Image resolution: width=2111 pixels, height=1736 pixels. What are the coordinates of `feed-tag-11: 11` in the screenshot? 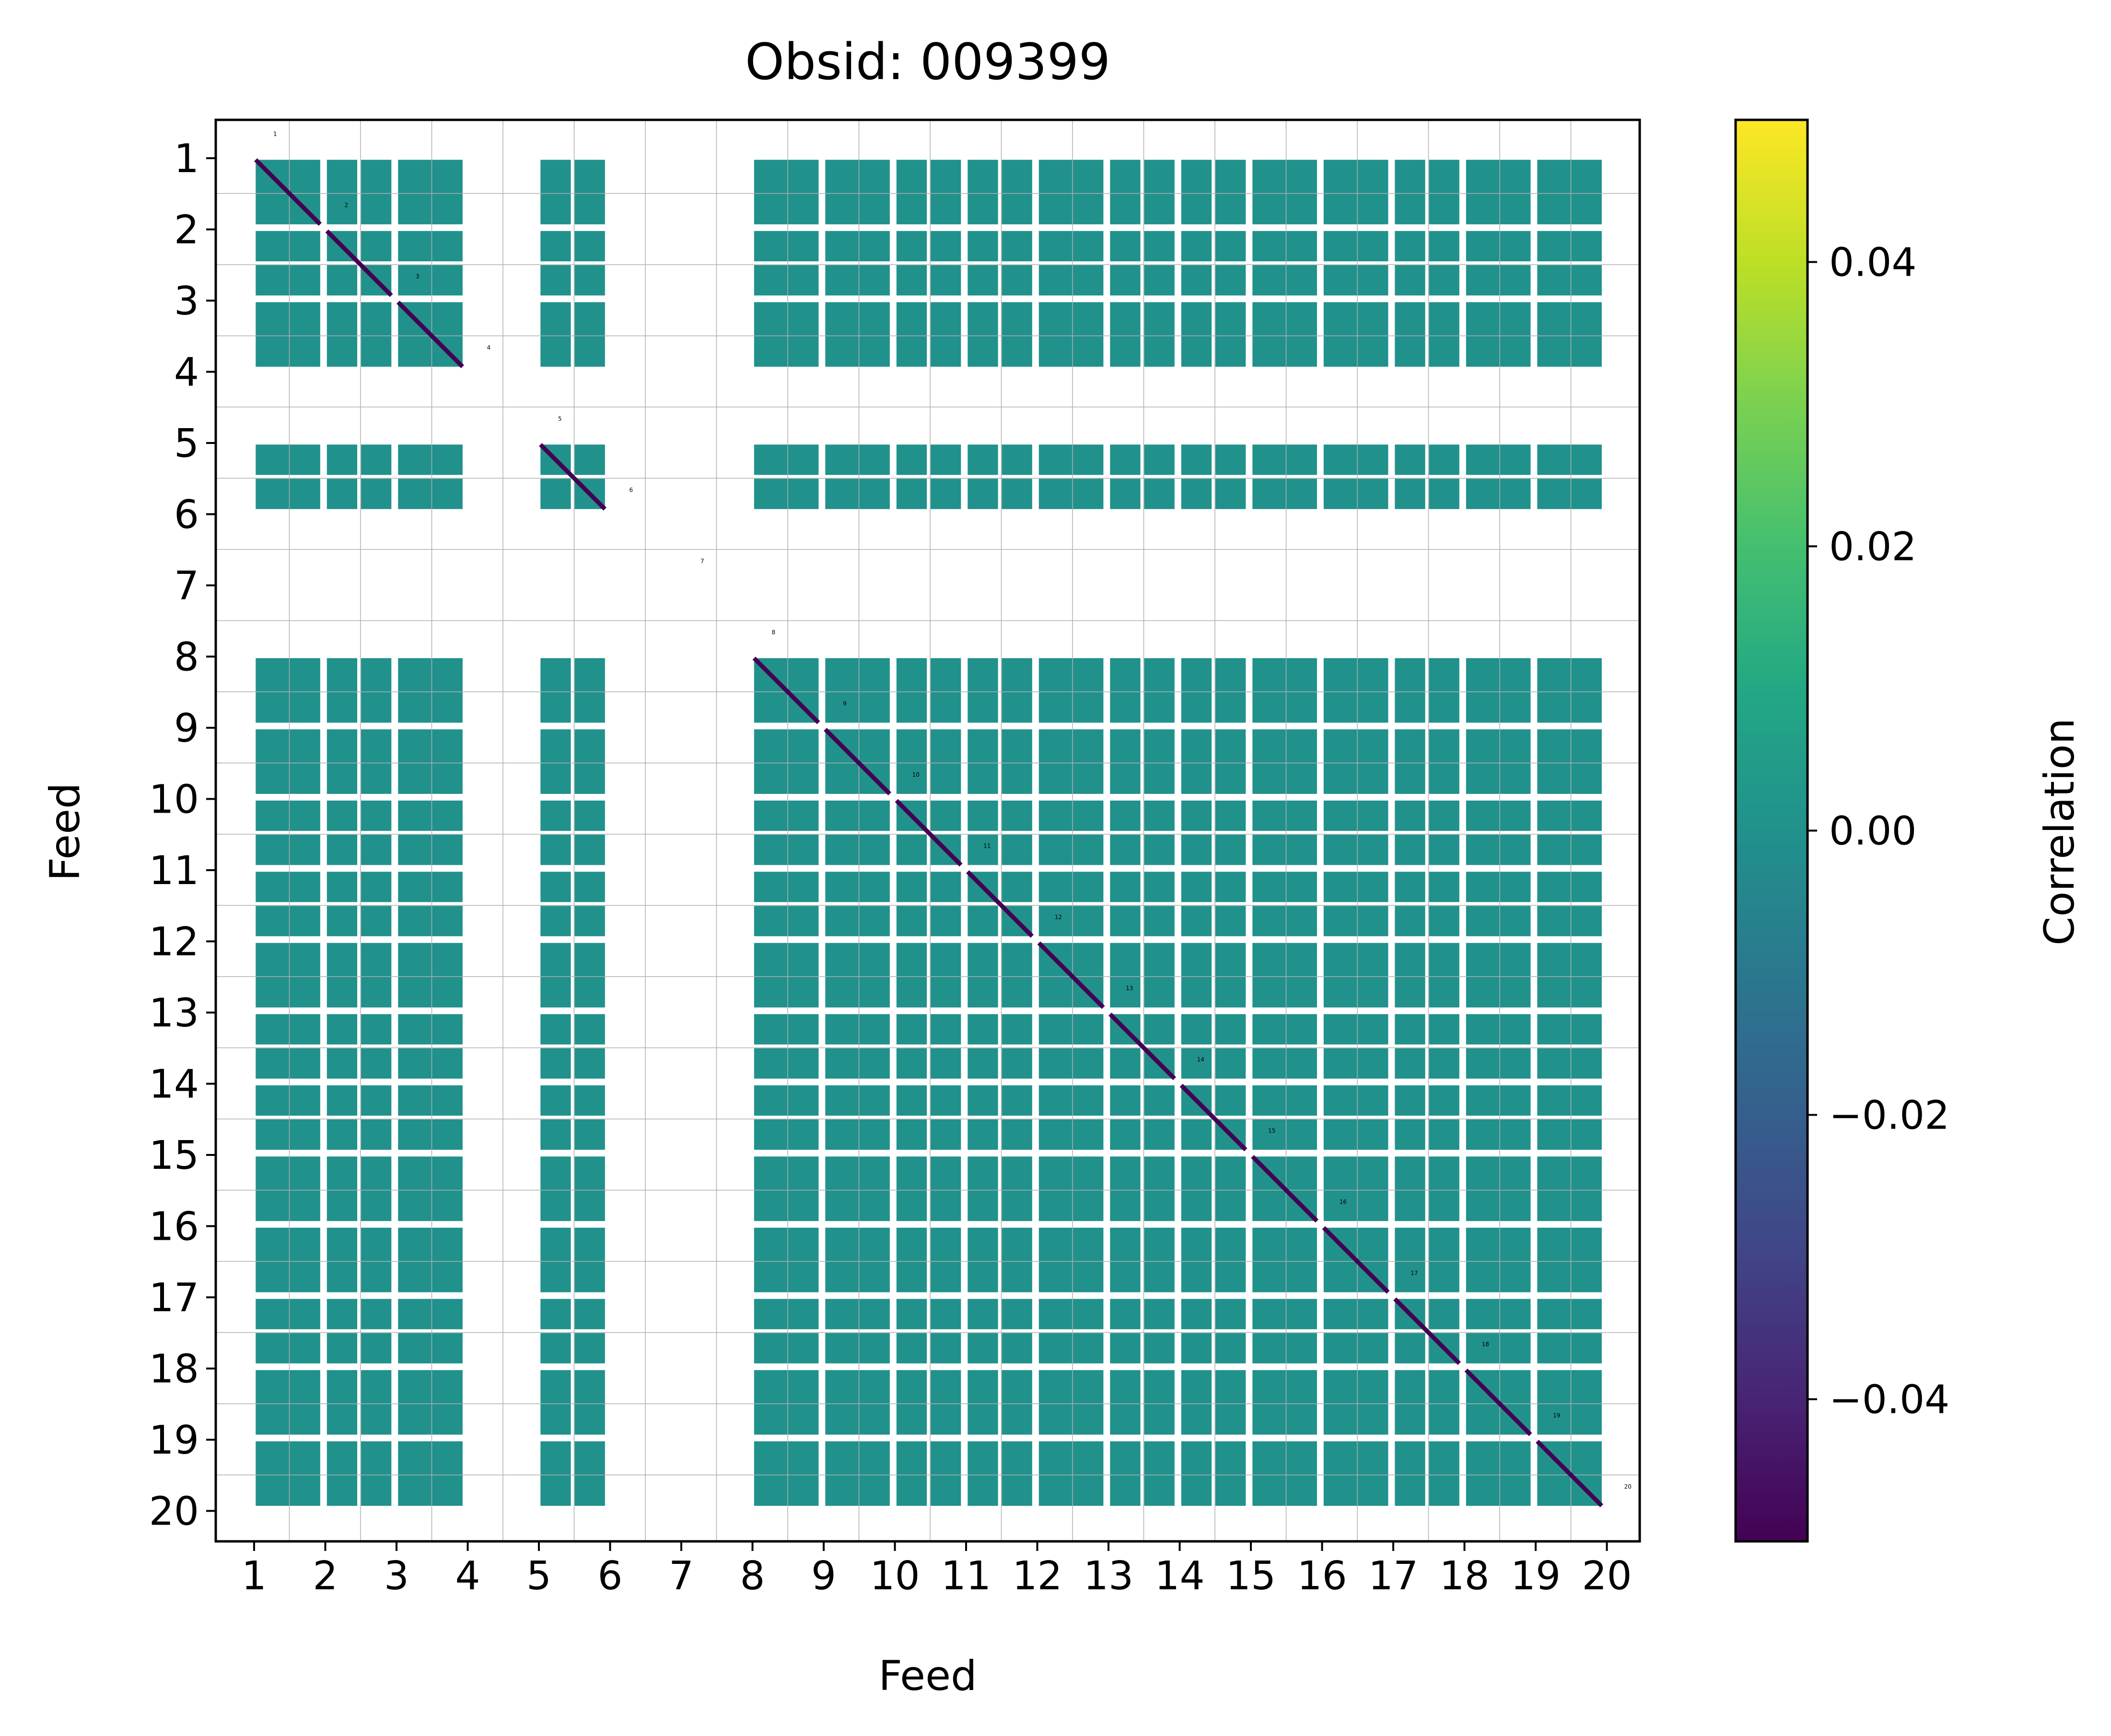 It's located at (987, 846).